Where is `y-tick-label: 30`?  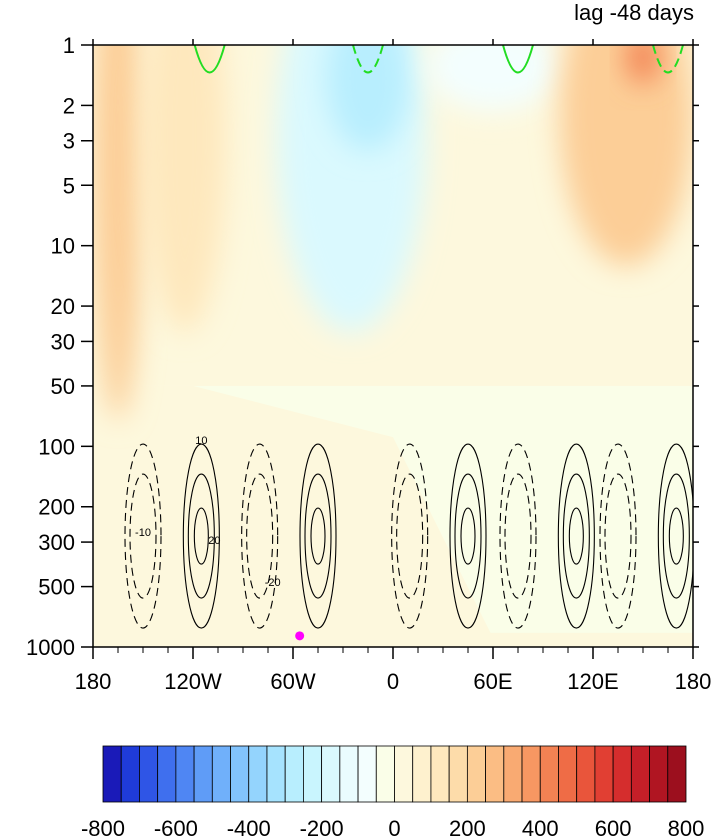 y-tick-label: 30 is located at coordinates (63, 341).